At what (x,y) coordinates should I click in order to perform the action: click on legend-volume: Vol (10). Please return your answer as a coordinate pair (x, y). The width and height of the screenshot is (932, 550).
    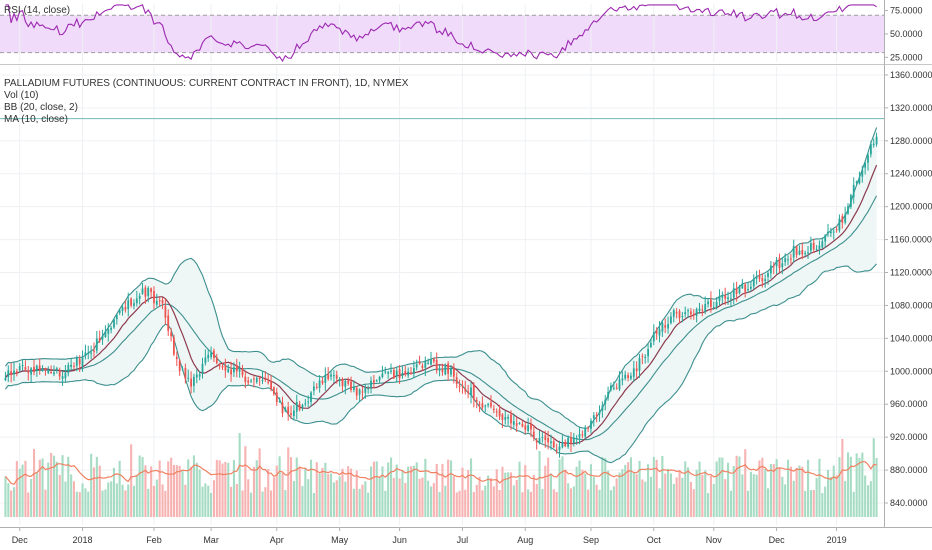
    Looking at the image, I should click on (21, 95).